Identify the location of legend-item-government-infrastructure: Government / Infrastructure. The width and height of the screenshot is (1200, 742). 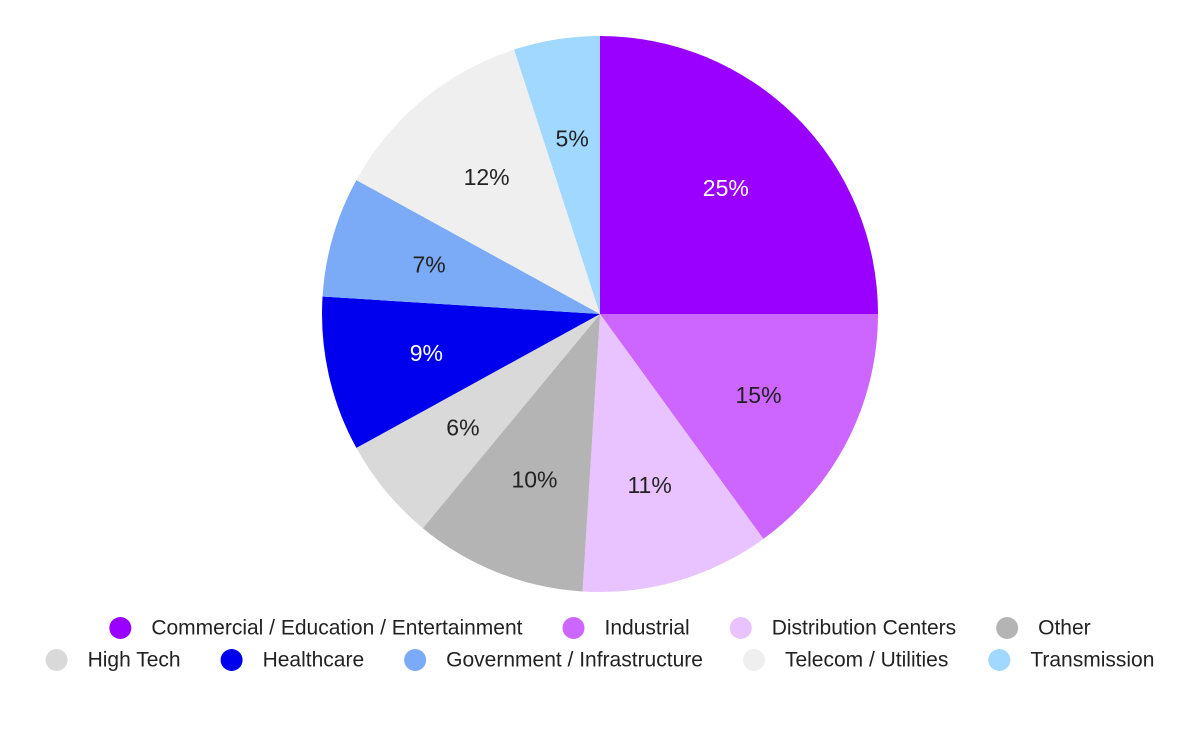
(553, 660).